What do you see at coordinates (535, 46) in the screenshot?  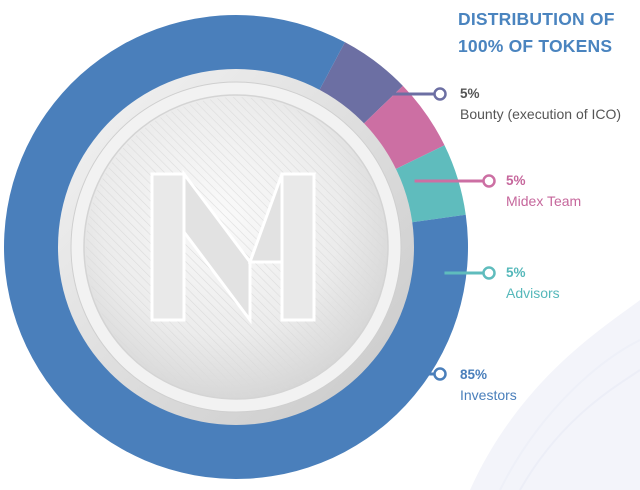 I see `title-line-2: 100% OF TOKENS` at bounding box center [535, 46].